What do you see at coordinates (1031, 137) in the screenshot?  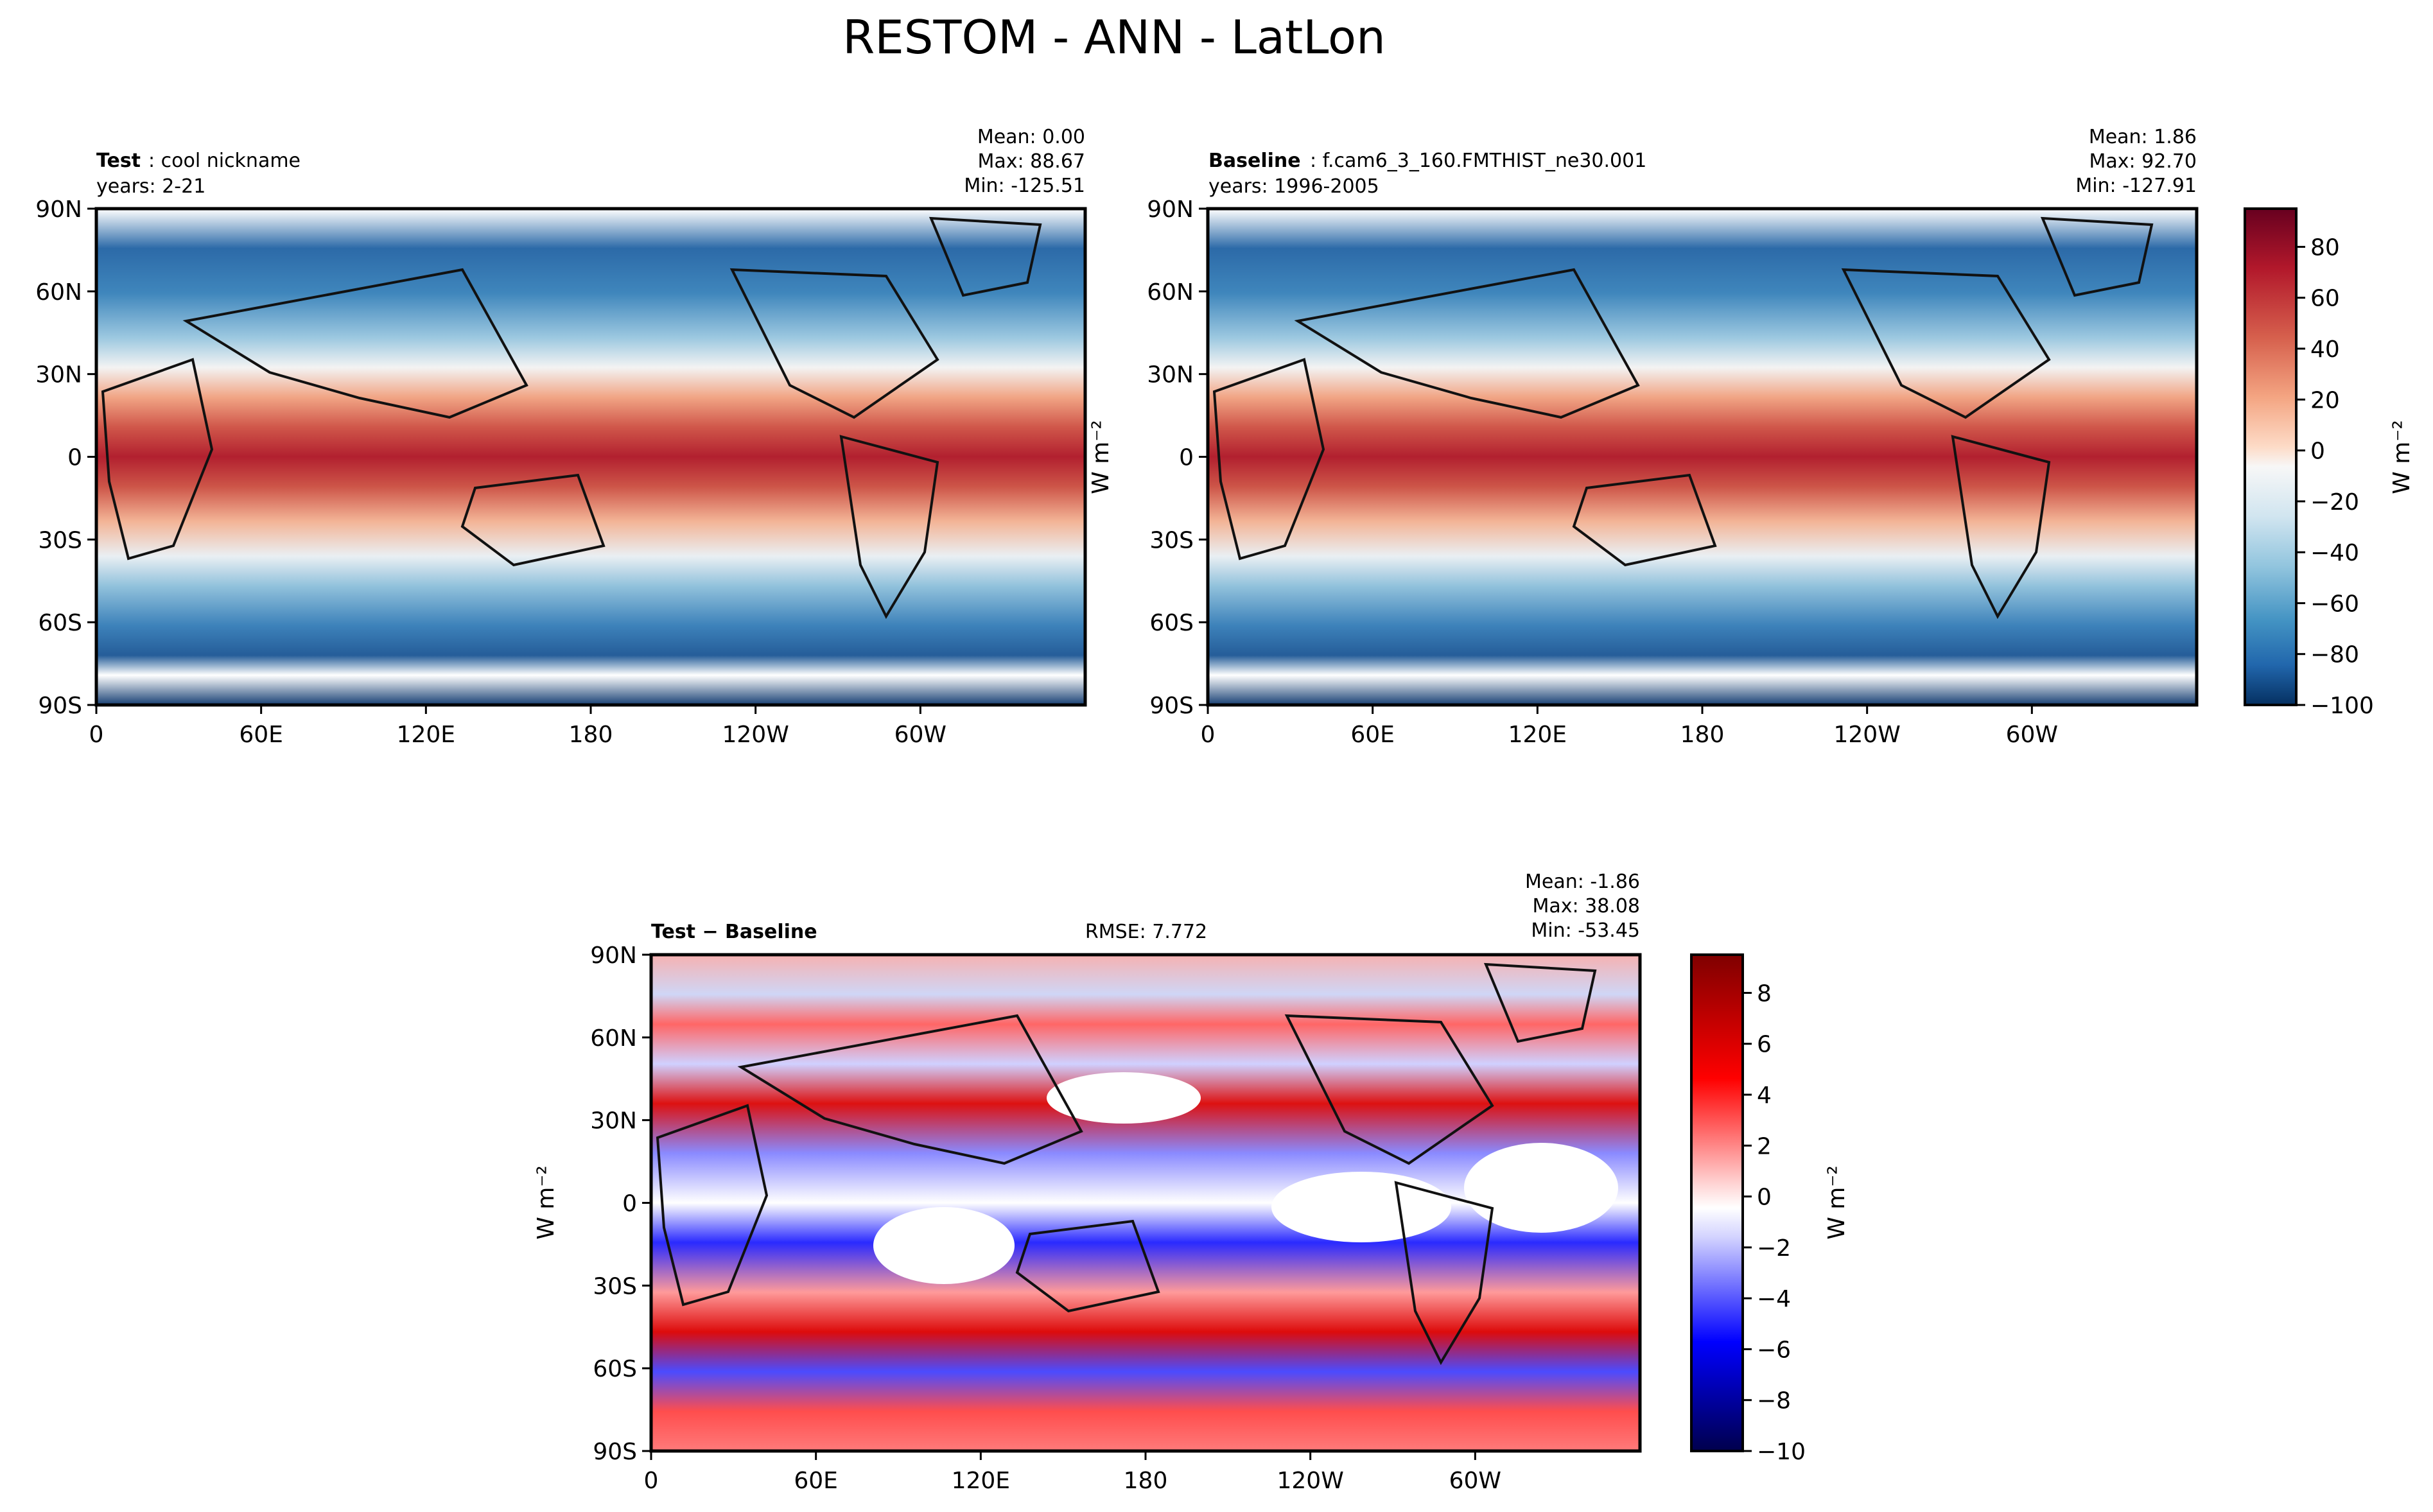 I see `test-mean: Mean: 0.00` at bounding box center [1031, 137].